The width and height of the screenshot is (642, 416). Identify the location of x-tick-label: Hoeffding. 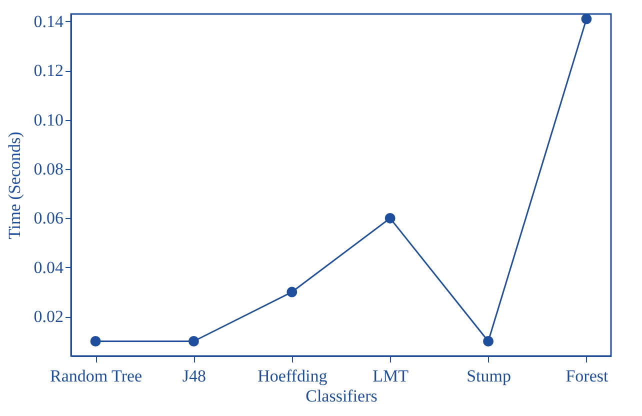
(293, 376).